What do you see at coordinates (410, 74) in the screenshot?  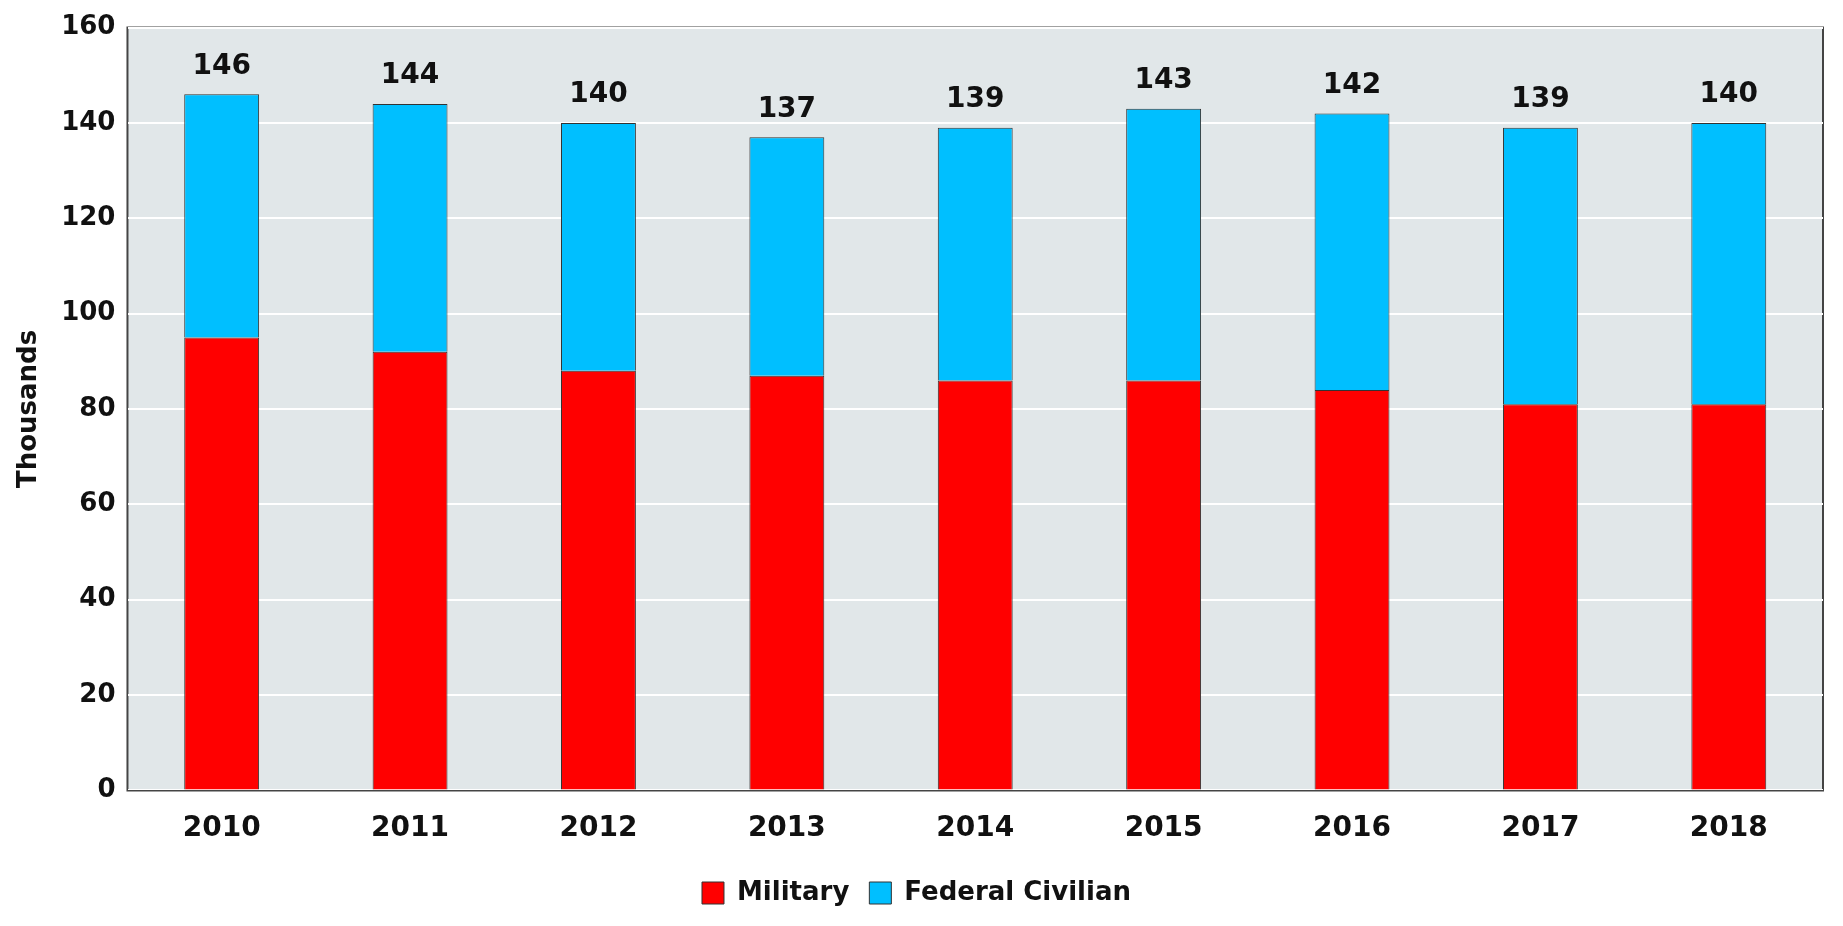 I see `total-label: 144` at bounding box center [410, 74].